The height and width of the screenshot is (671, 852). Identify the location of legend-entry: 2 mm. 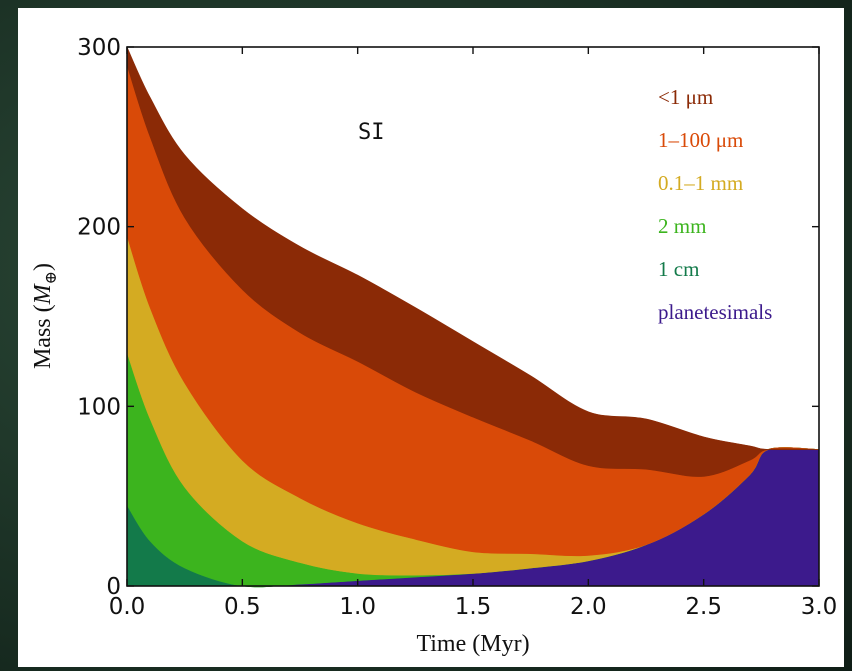
(682, 226).